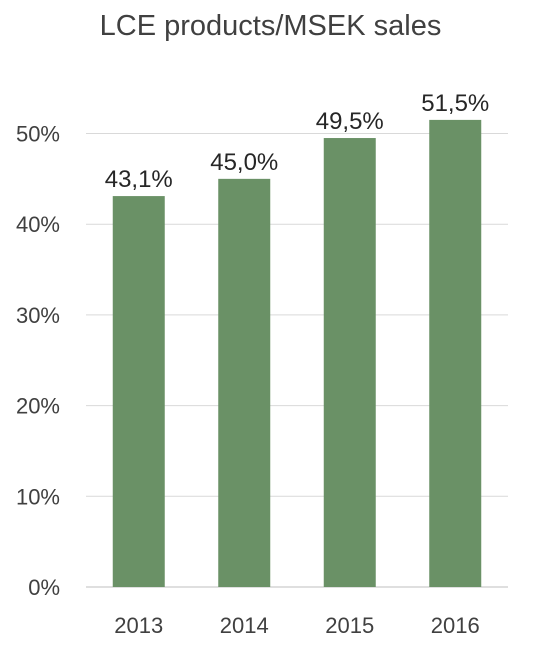  Describe the element at coordinates (455, 625) in the screenshot. I see `x-tick-label: 2016` at that location.